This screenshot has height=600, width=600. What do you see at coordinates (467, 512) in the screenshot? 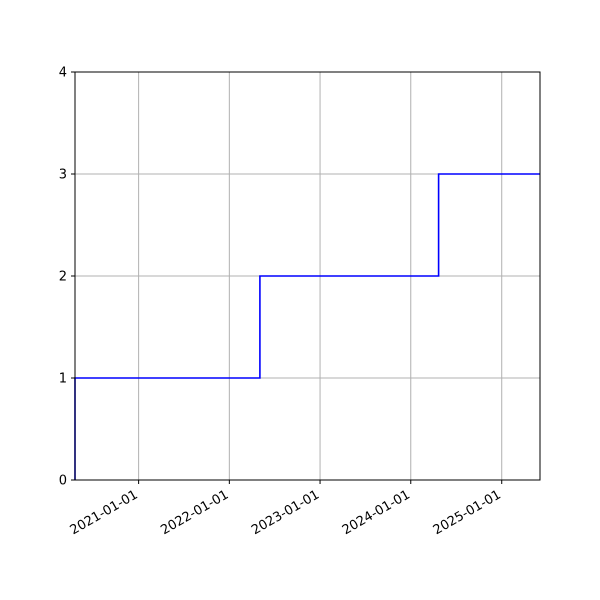
I see `x-tick-label: 2025-01-01` at bounding box center [467, 512].